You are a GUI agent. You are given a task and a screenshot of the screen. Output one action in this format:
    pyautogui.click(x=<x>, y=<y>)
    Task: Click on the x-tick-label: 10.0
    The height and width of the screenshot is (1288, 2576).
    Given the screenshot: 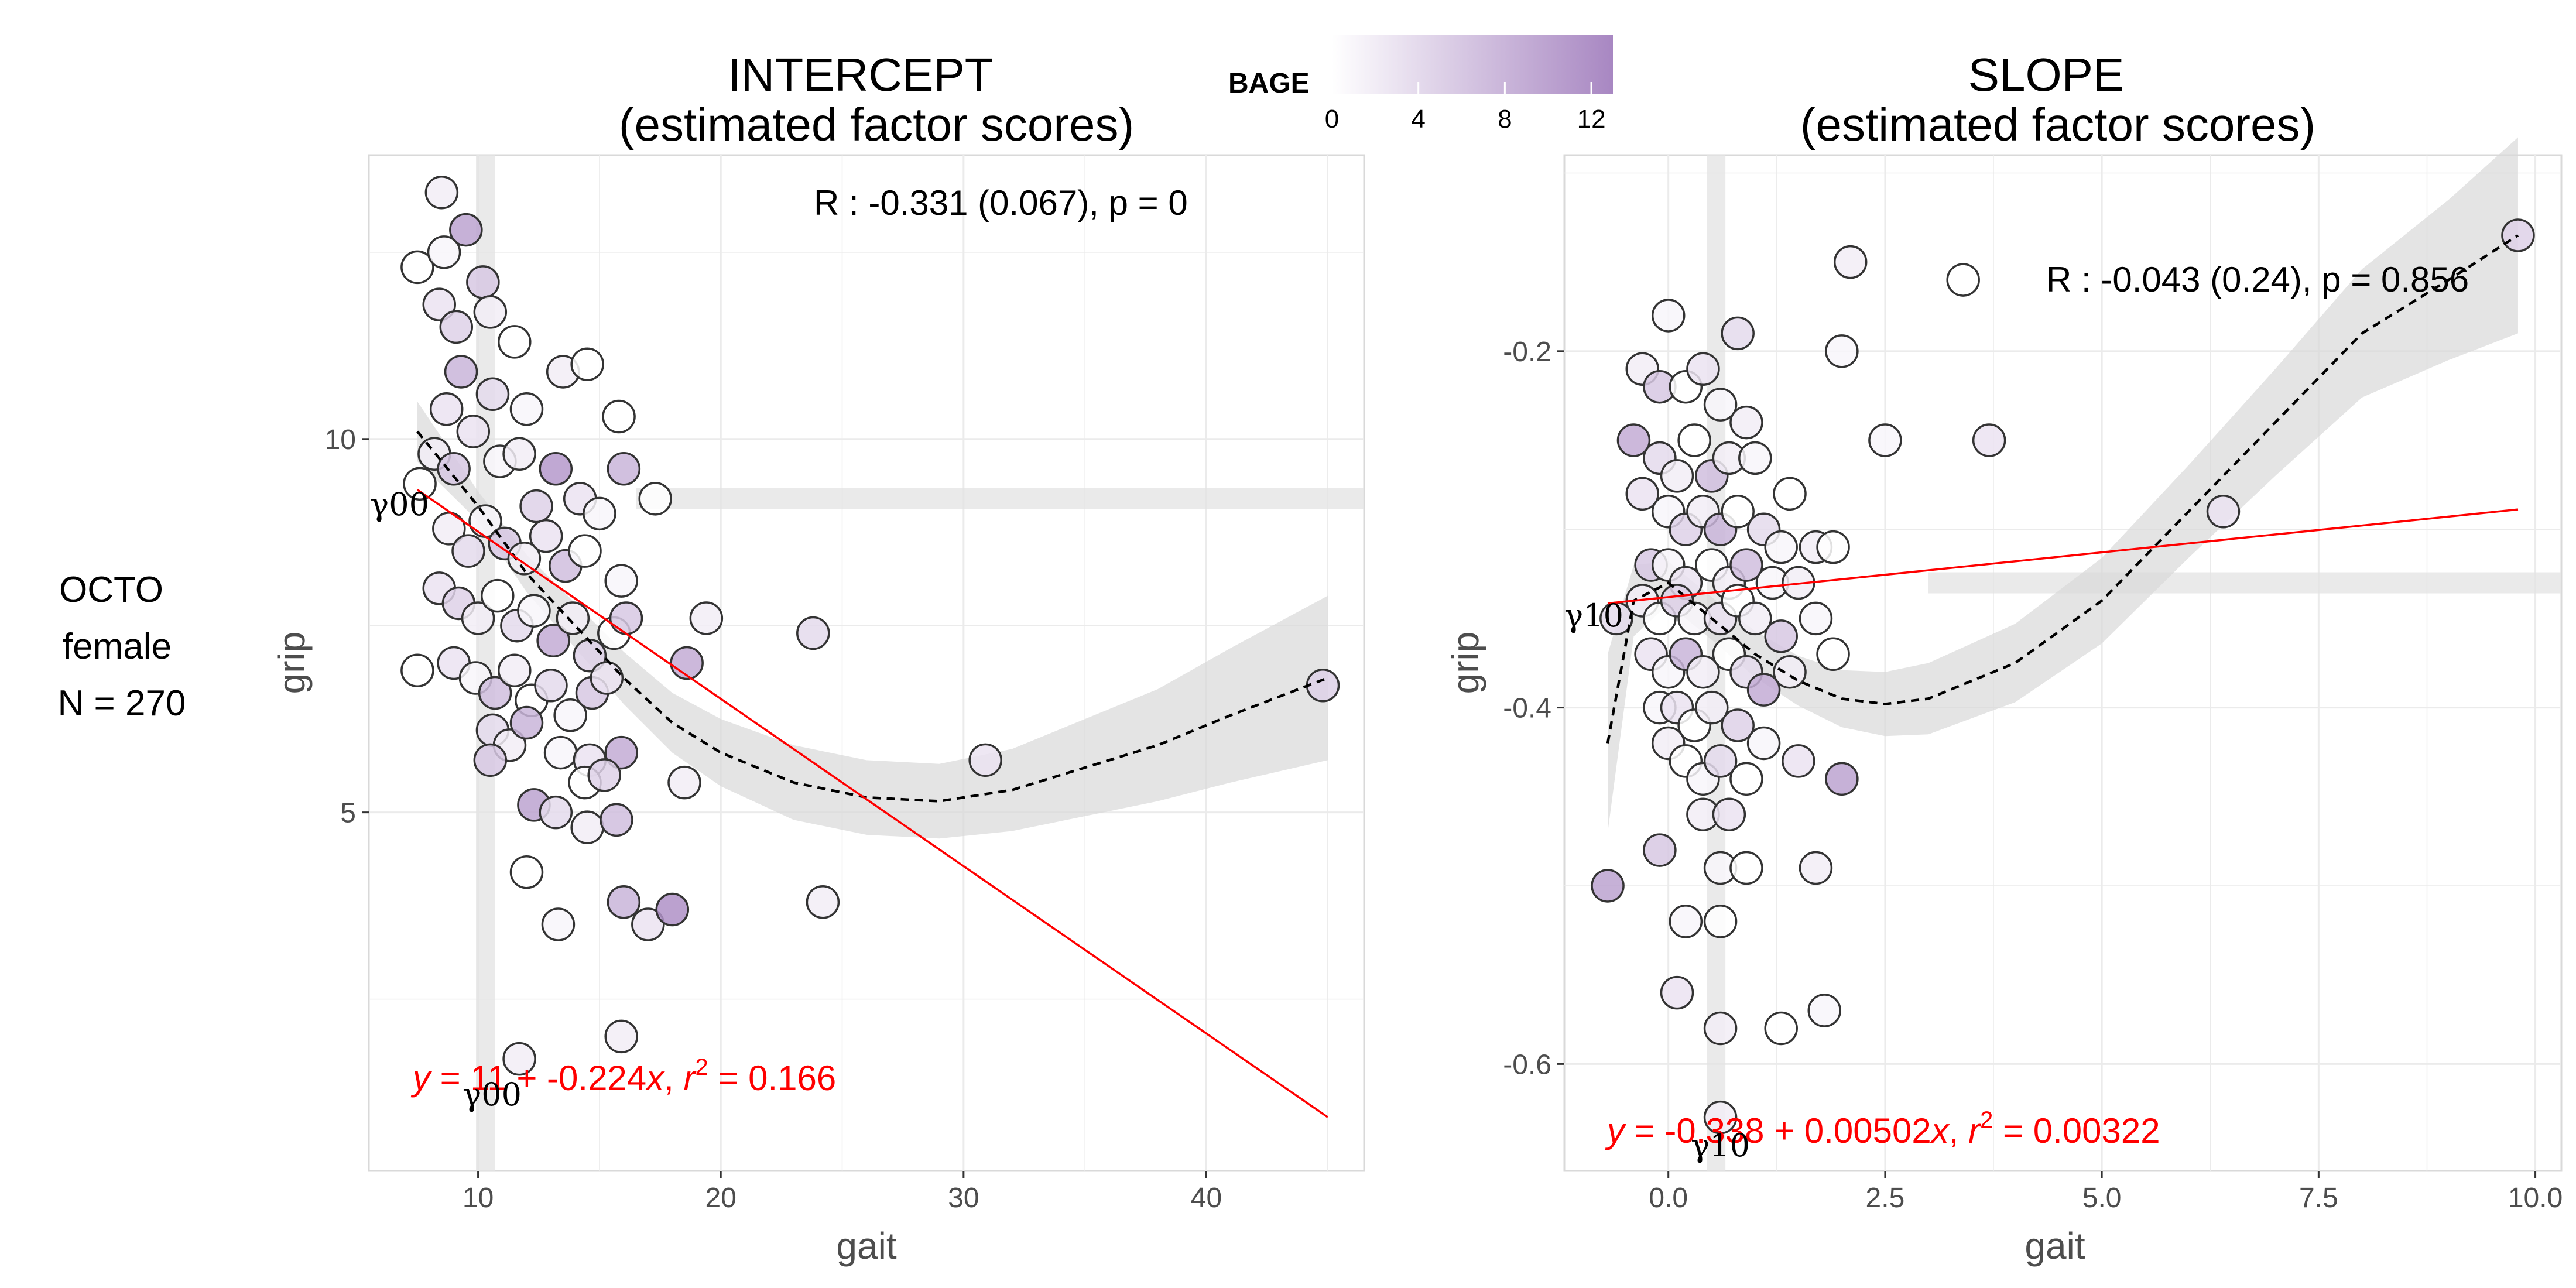 What is the action you would take?
    pyautogui.click(x=2535, y=1198)
    